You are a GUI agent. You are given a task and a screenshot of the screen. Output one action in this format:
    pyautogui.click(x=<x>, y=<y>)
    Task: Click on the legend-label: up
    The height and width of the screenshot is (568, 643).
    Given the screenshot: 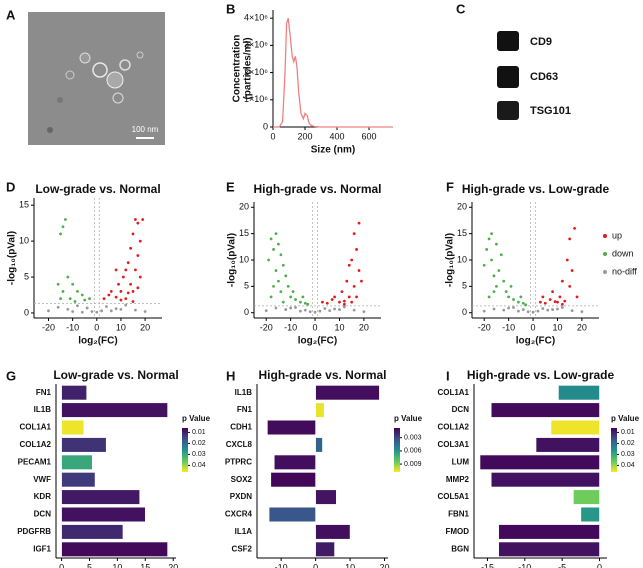 What is the action you would take?
    pyautogui.click(x=617, y=235)
    